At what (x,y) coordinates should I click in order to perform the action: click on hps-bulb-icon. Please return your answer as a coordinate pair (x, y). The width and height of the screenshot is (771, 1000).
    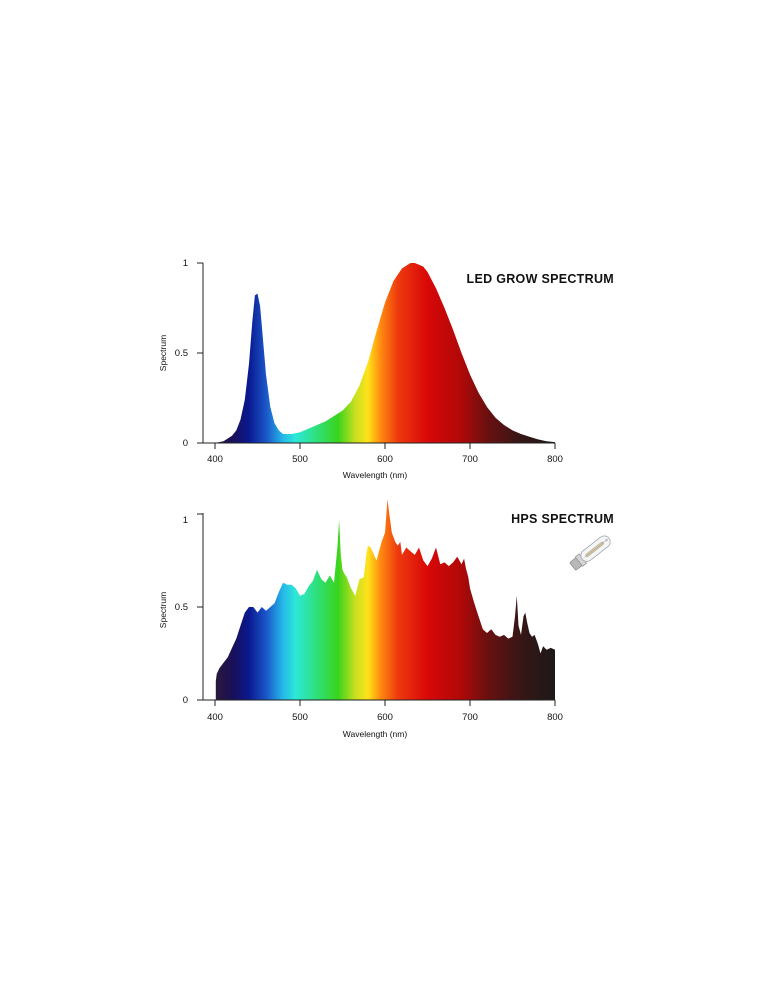
    Looking at the image, I should click on (590, 553).